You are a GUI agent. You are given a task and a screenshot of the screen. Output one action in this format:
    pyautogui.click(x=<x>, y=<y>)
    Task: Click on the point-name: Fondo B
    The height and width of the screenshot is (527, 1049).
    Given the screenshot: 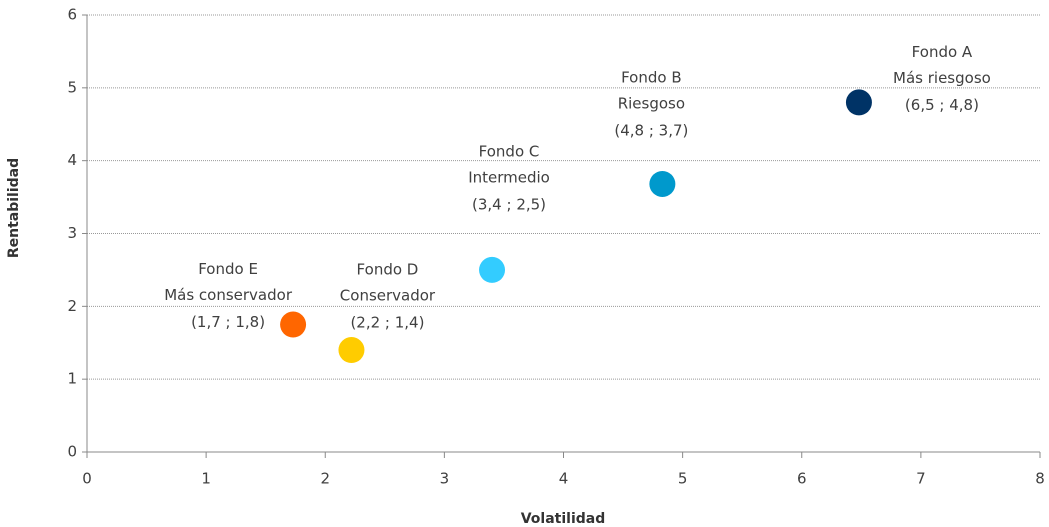 What is the action you would take?
    pyautogui.click(x=651, y=77)
    